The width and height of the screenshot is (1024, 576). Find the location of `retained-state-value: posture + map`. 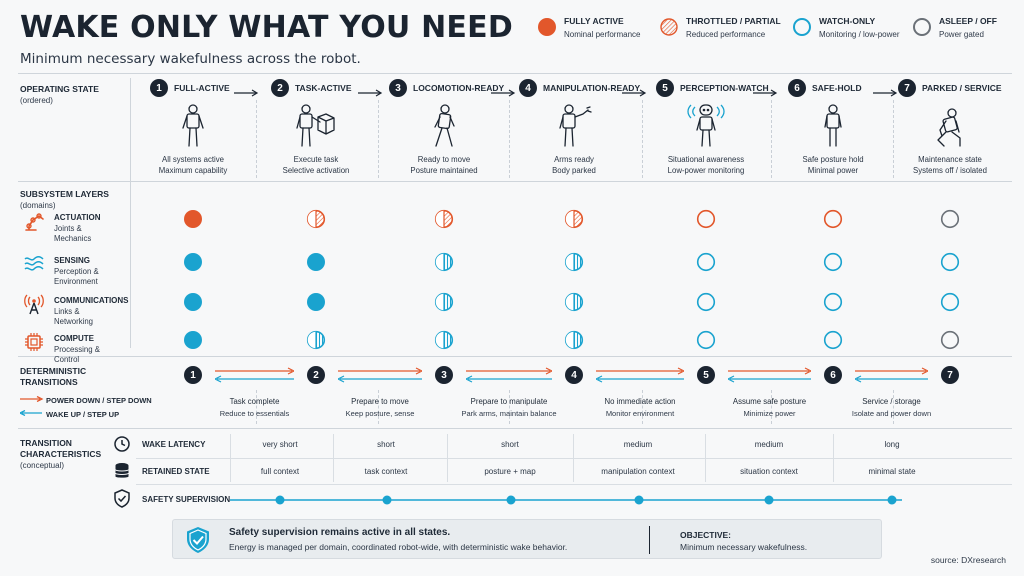

retained-state-value: posture + map is located at coordinates (510, 471).